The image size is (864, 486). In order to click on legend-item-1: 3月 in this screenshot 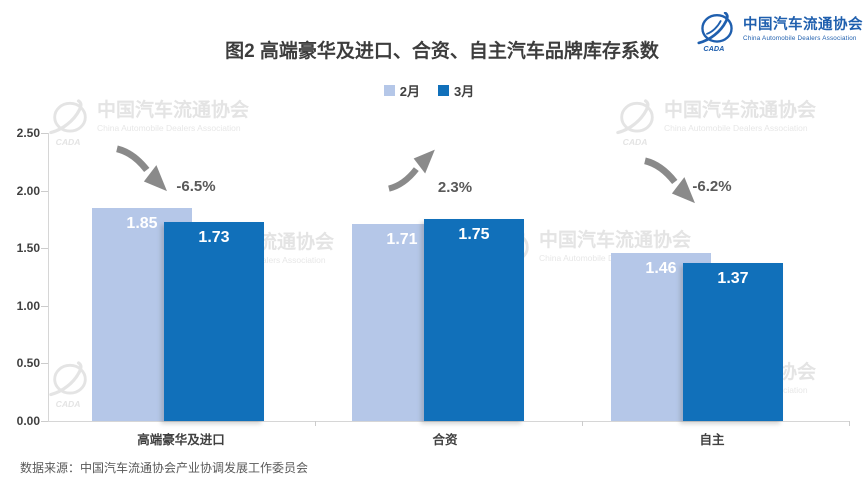, I will do `click(456, 90)`.